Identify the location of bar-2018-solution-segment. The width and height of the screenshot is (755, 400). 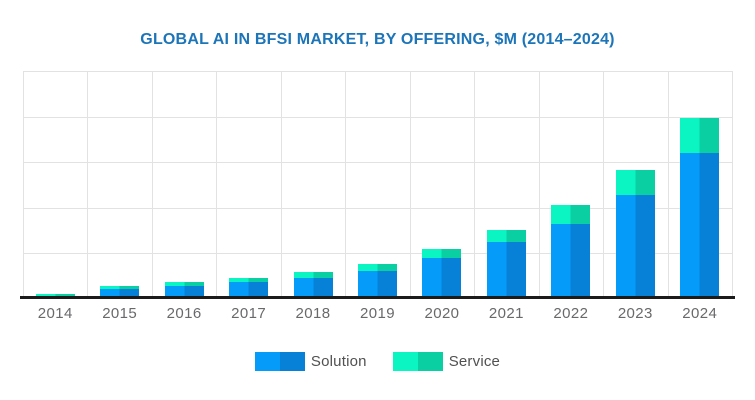
(313, 288).